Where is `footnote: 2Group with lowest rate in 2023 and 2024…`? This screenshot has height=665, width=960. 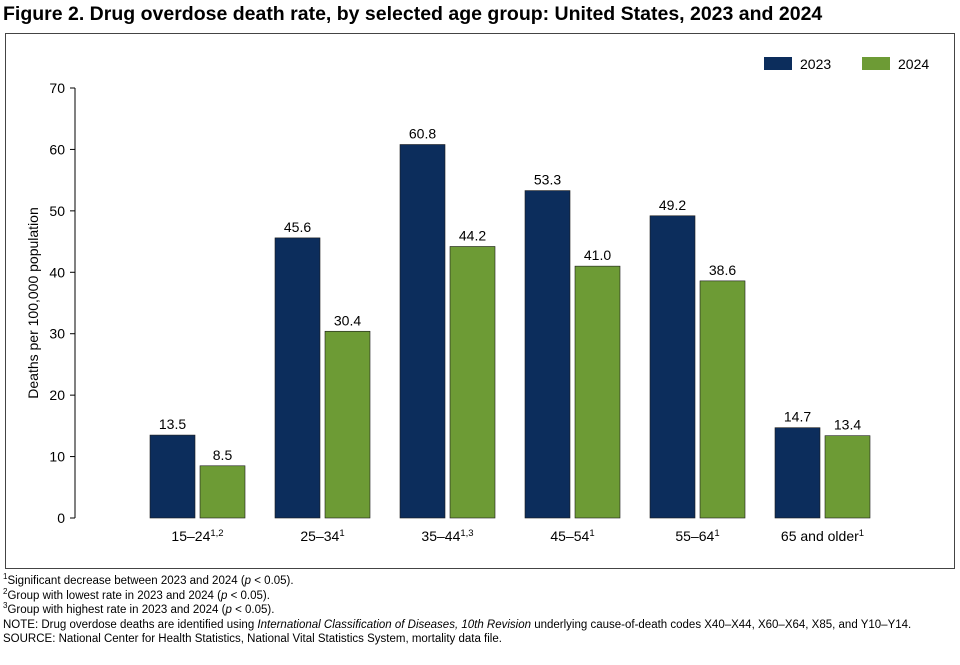 footnote: 2Group with lowest rate in 2023 and 2024… is located at coordinates (478, 595).